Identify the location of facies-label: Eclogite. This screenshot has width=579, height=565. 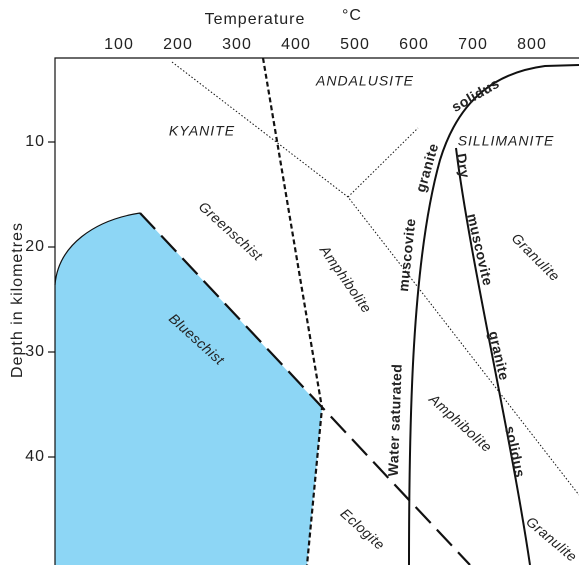
(363, 529).